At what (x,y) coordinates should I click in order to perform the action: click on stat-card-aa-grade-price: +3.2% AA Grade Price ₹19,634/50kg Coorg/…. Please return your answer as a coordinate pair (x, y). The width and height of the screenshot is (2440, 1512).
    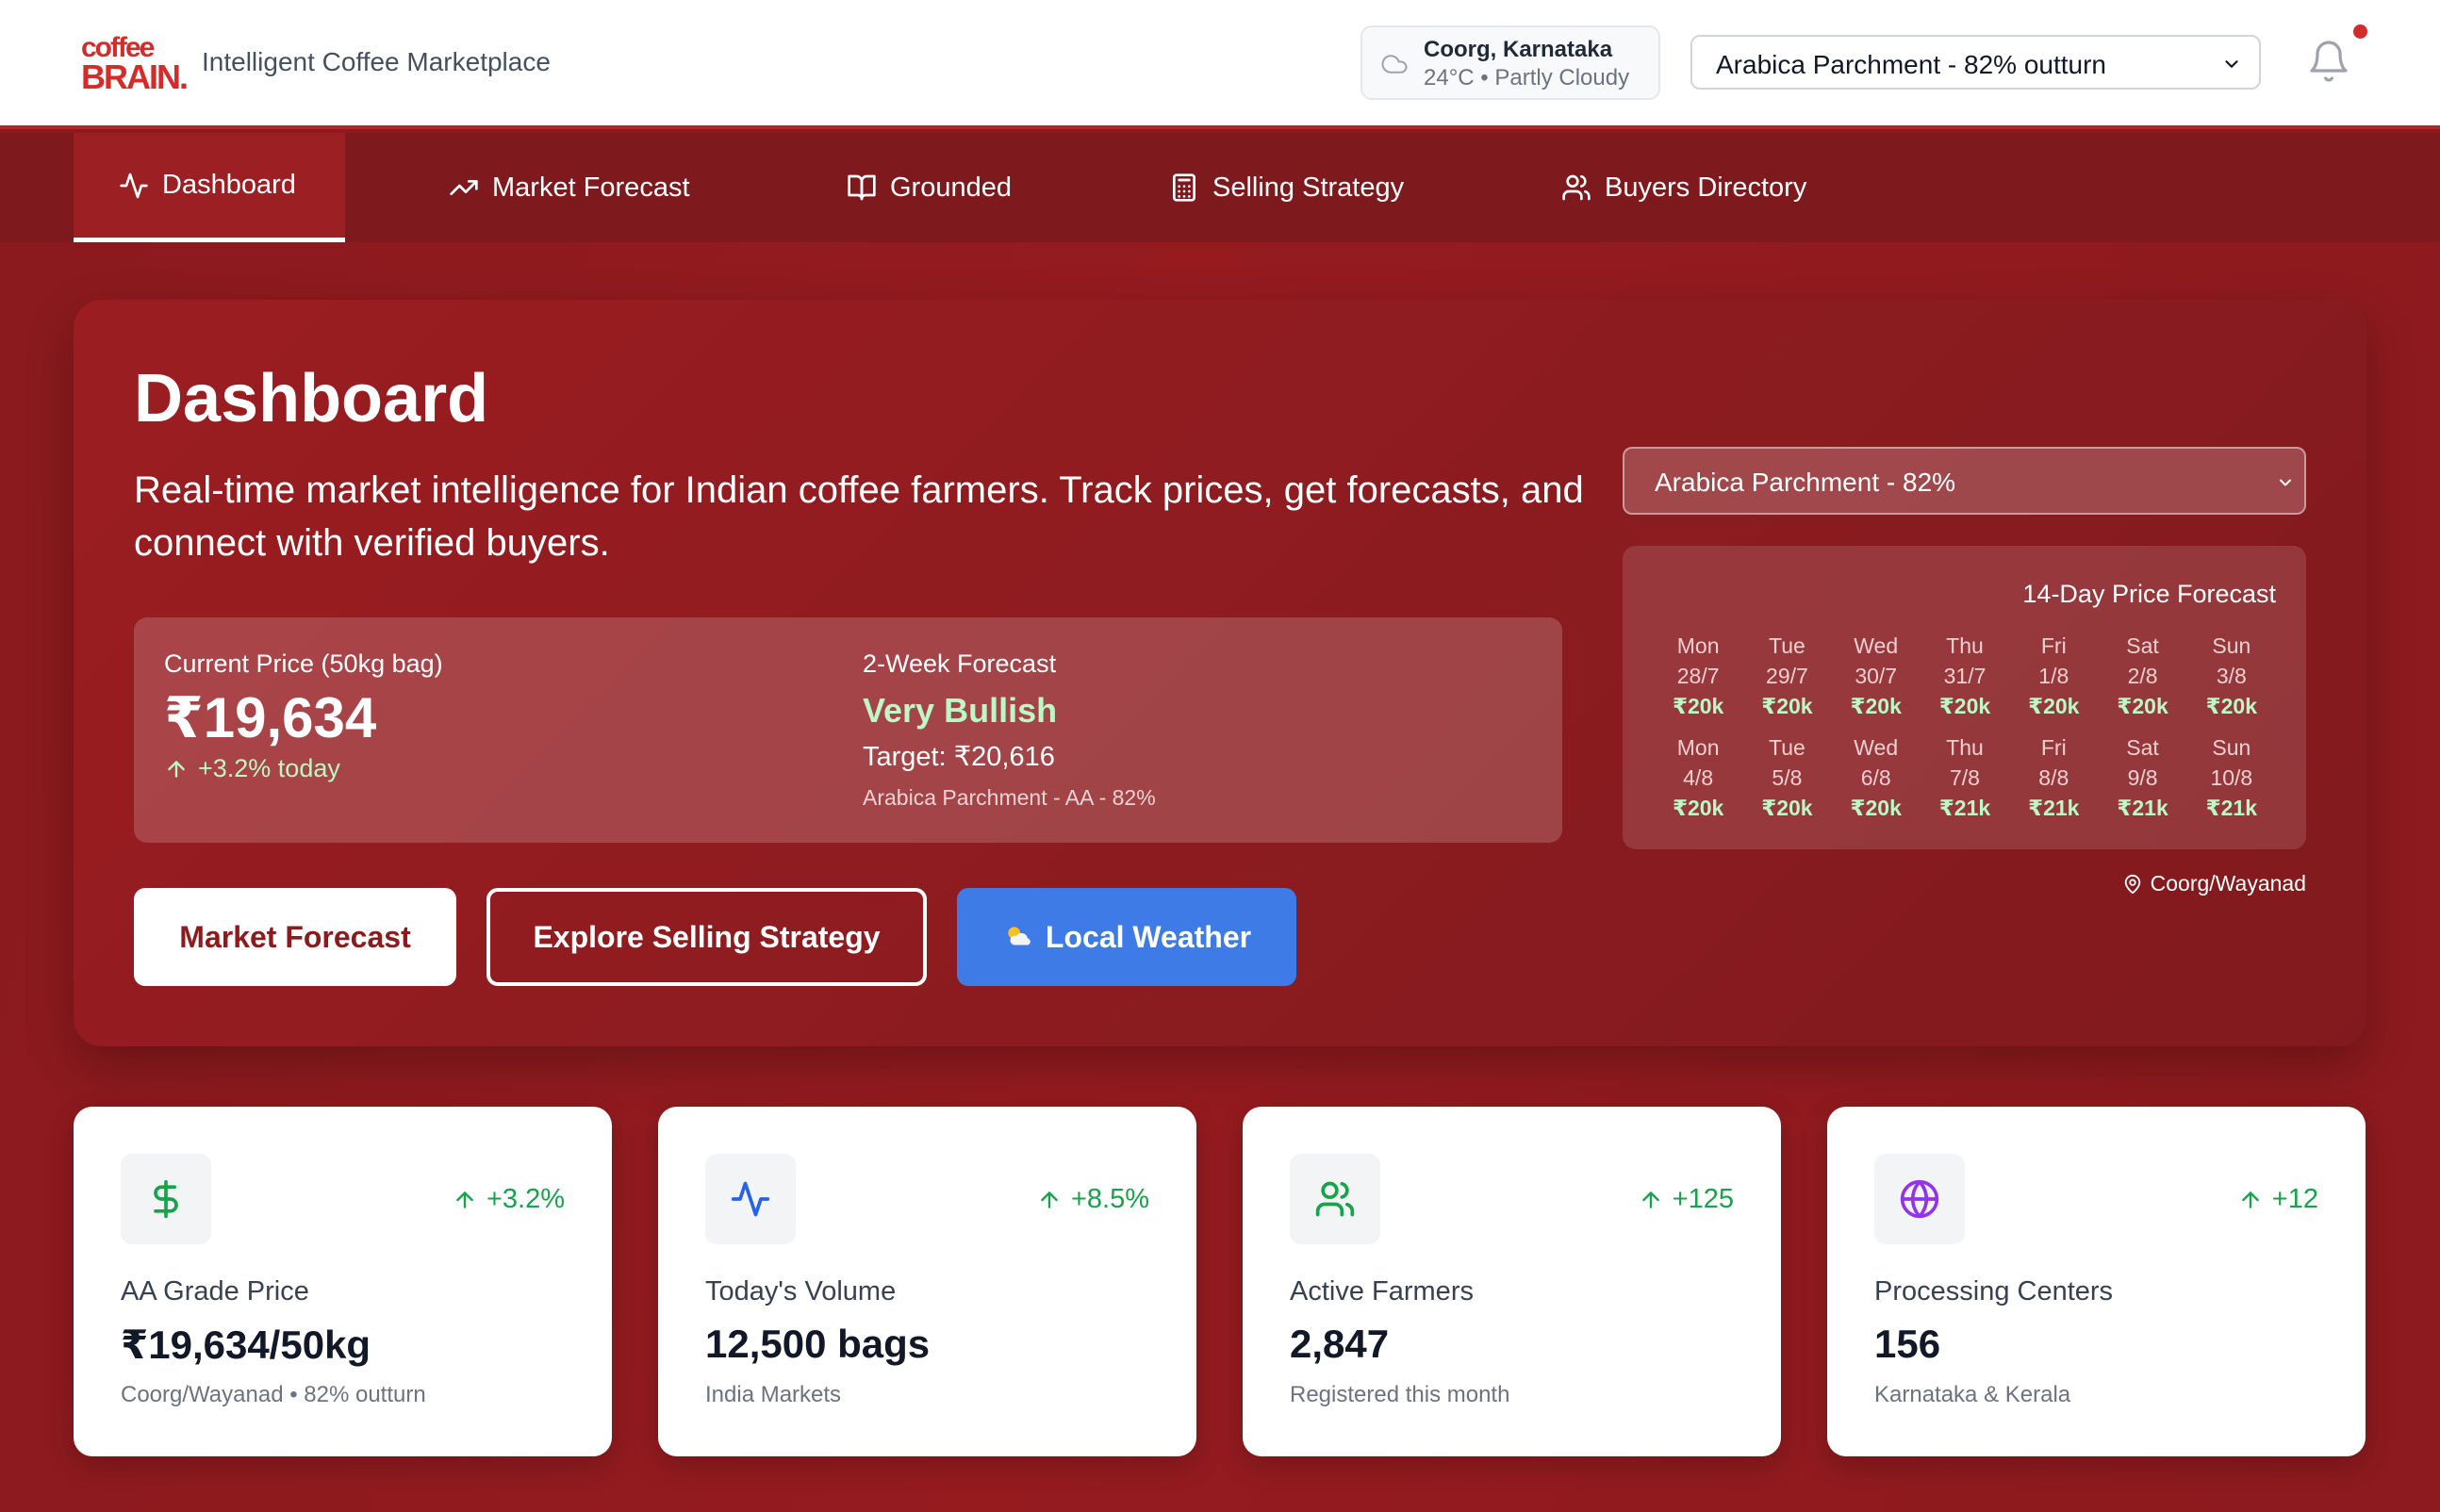
    Looking at the image, I should click on (343, 1282).